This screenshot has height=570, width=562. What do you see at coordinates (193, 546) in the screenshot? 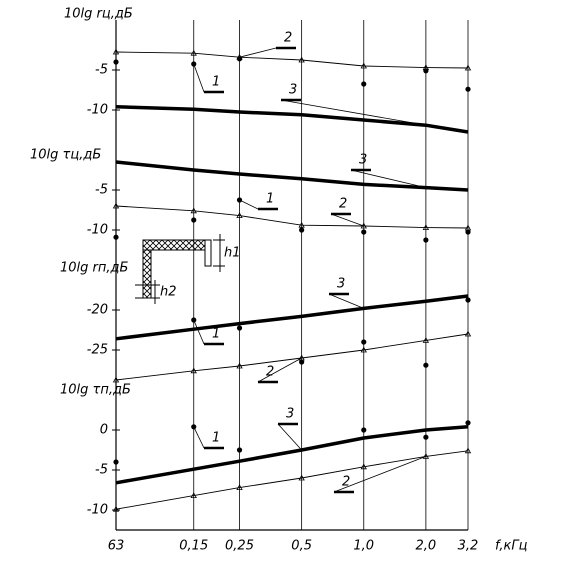
I see `x-tick-label: 0,15` at bounding box center [193, 546].